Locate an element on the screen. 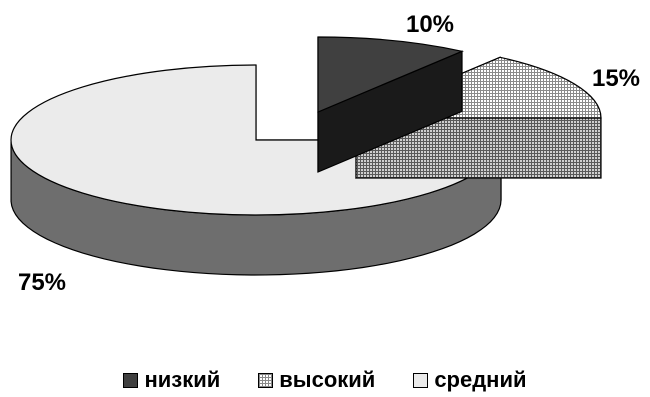 The width and height of the screenshot is (650, 397). legend-item-medium: средний is located at coordinates (470, 380).